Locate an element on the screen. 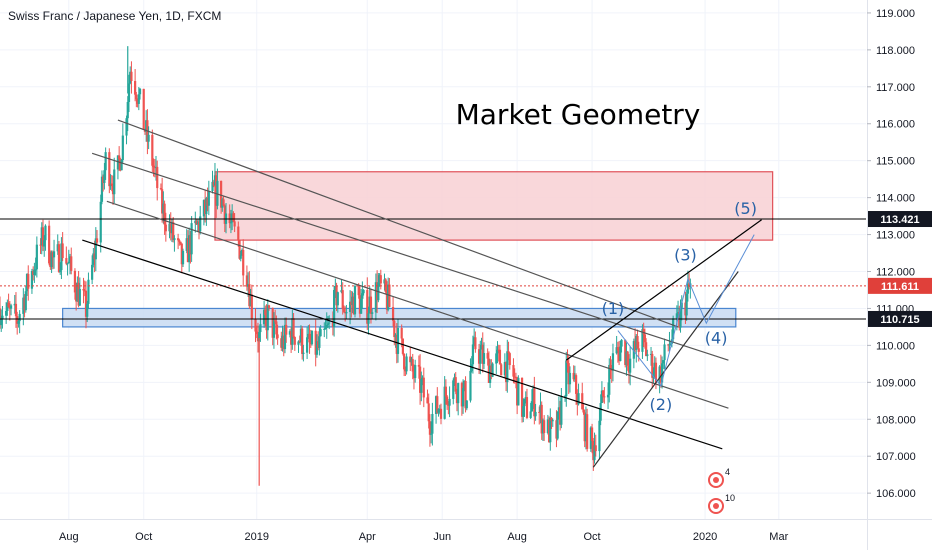  x-tick-label: Aug is located at coordinates (69, 537).